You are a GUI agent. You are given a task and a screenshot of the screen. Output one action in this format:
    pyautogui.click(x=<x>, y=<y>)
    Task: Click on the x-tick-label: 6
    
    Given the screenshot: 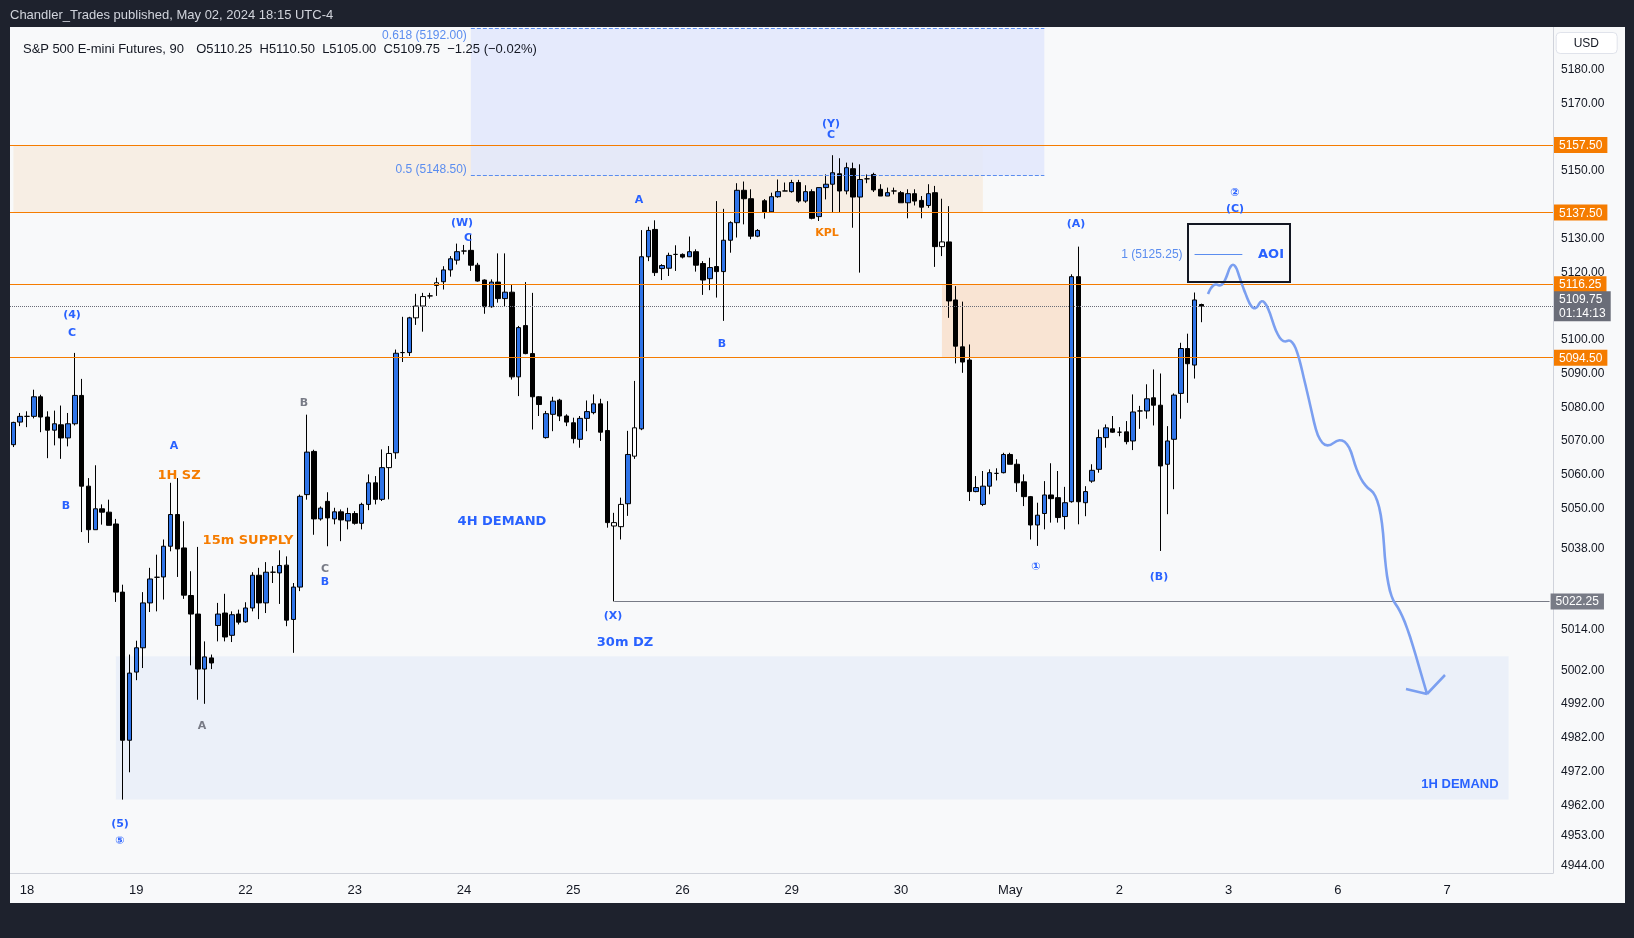 What is the action you would take?
    pyautogui.click(x=1338, y=889)
    